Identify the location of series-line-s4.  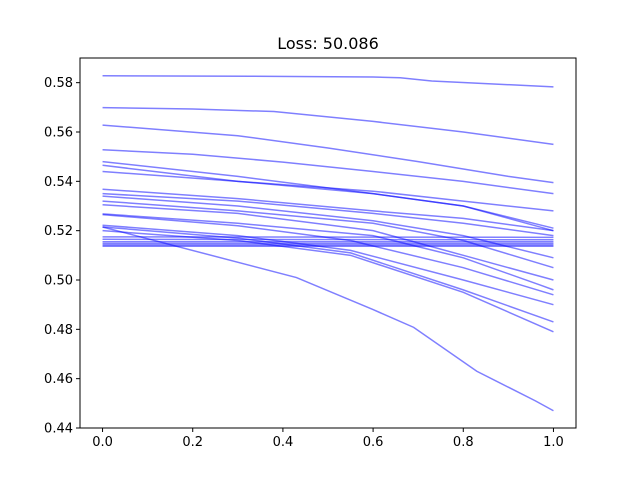
(328, 172).